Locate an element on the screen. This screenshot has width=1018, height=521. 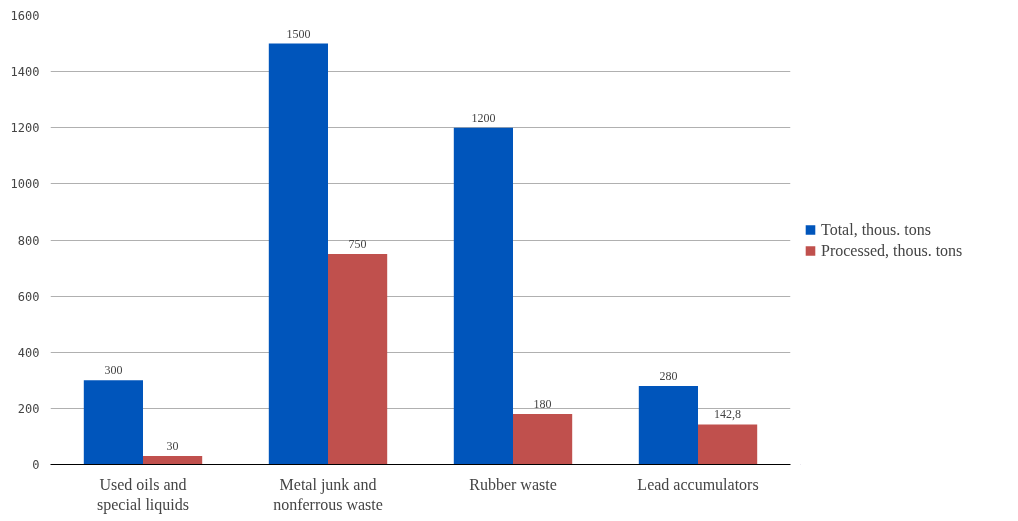
data-label: 1200 is located at coordinates (483, 117).